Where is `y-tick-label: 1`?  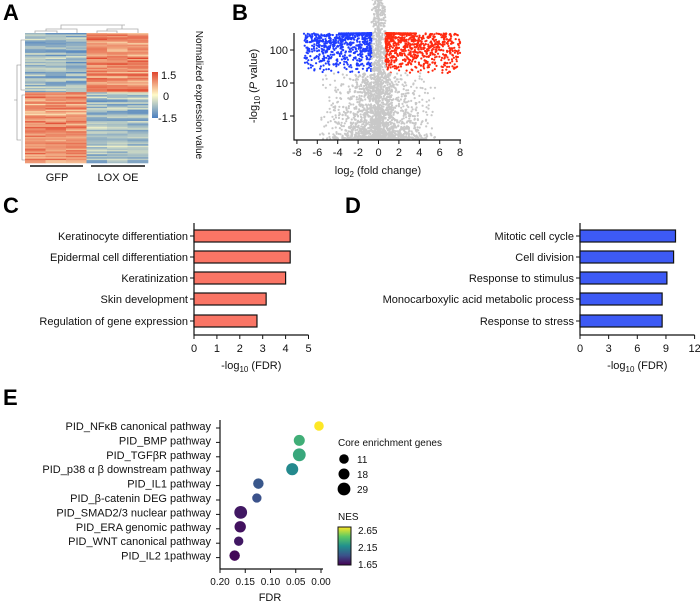
y-tick-label: 1 is located at coordinates (285, 117).